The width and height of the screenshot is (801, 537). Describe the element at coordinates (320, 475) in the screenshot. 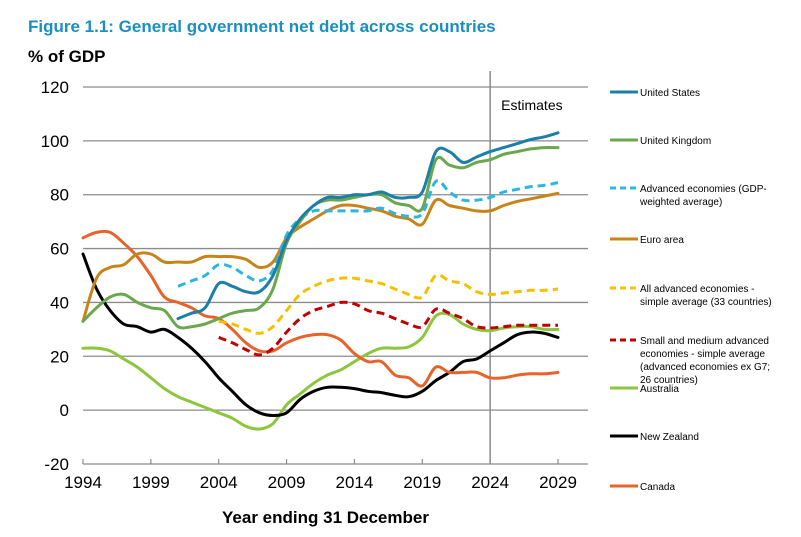

I see `x-tick-labels: 1994 1999 2004 2009 2014 2019 2024 2029` at that location.